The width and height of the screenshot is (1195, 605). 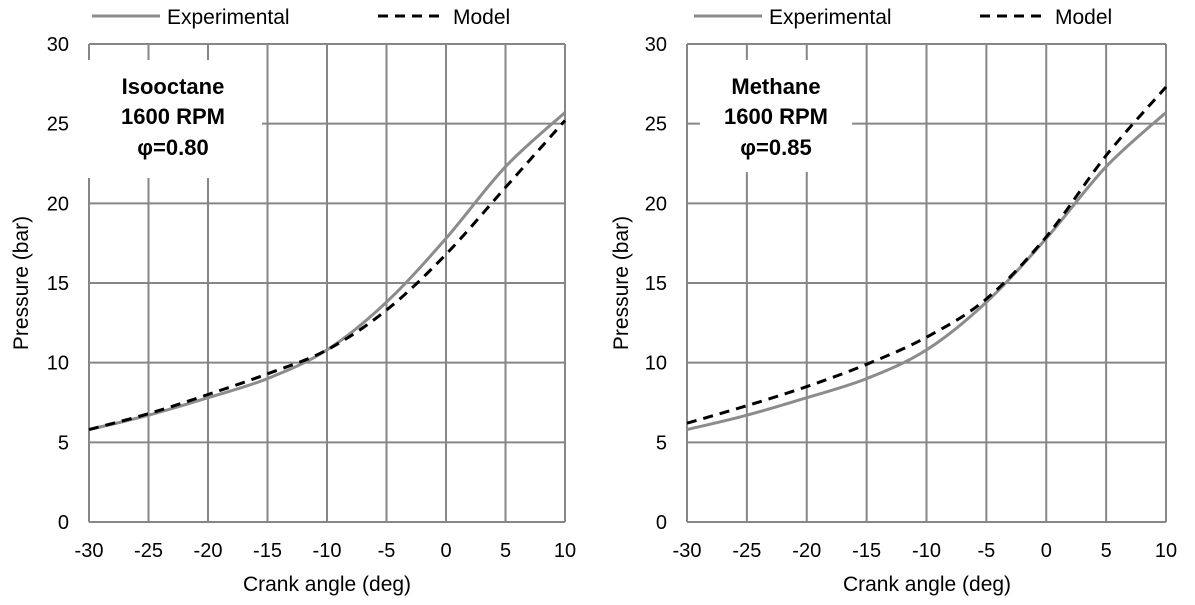 I want to click on annotation-line-1: Methane, so click(x=775, y=86).